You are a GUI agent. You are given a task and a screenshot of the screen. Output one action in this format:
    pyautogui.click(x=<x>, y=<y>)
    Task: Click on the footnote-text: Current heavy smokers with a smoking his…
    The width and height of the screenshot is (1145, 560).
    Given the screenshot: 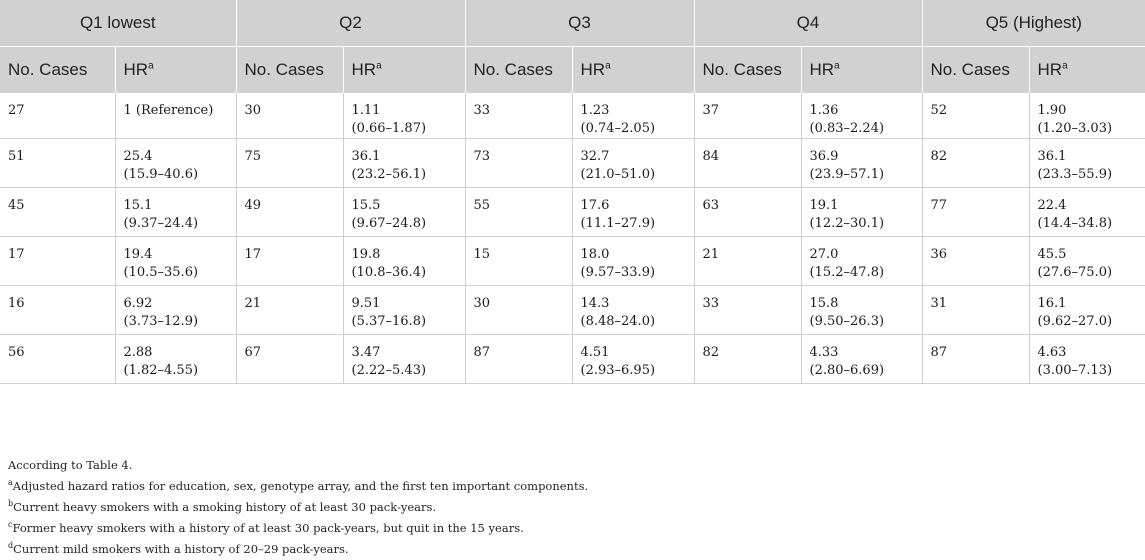 What is the action you would take?
    pyautogui.click(x=225, y=507)
    